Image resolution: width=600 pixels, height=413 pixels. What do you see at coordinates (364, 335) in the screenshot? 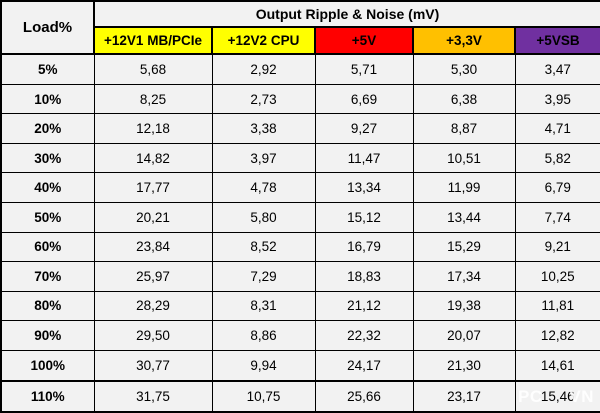
I see `value-cell: 22,32` at bounding box center [364, 335].